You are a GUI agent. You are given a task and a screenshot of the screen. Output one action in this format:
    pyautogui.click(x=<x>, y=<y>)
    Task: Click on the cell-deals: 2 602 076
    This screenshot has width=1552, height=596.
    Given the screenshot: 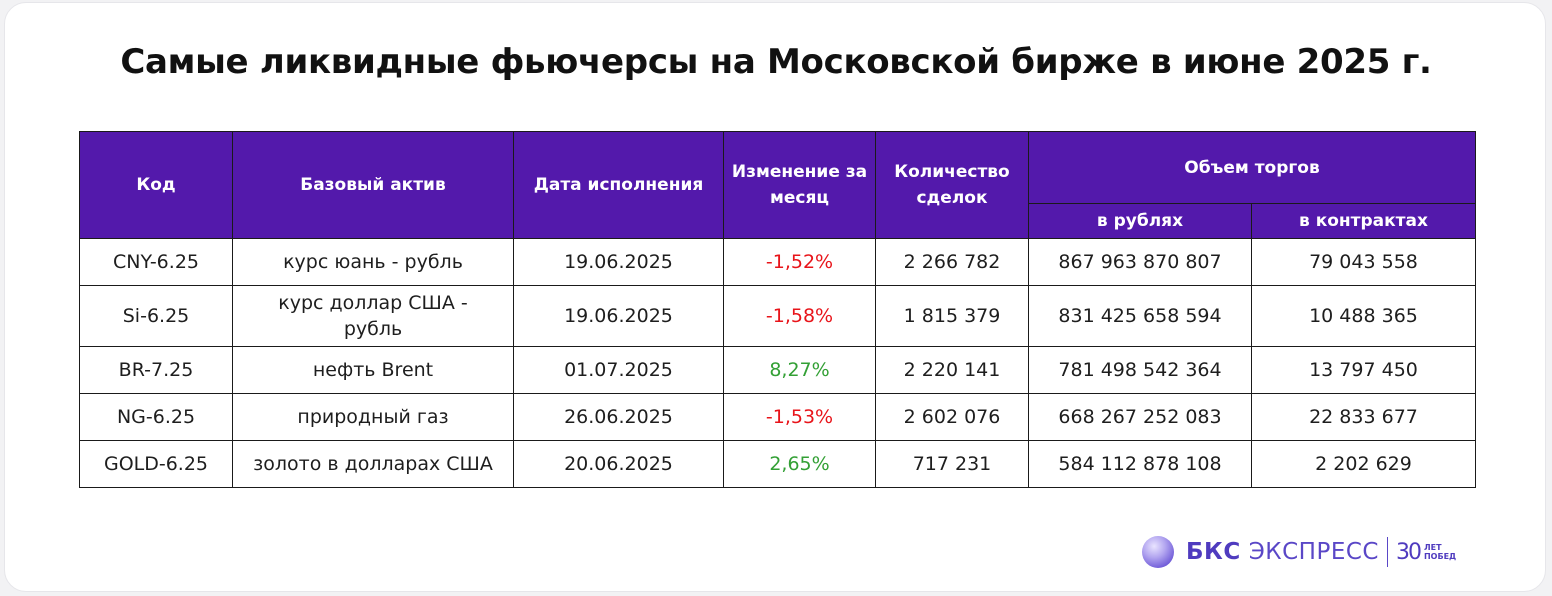 What is the action you would take?
    pyautogui.click(x=952, y=417)
    